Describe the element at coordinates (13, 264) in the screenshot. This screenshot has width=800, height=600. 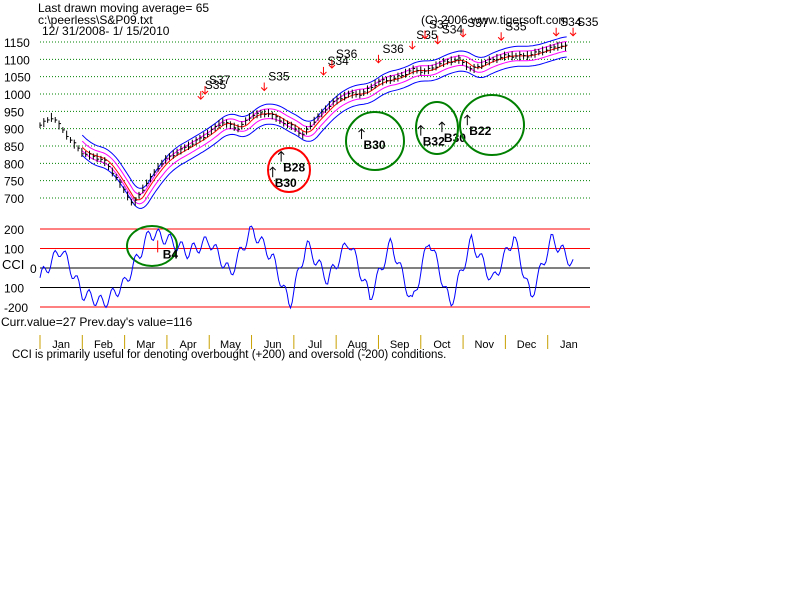
I see `cci-axis-label: CCI` at that location.